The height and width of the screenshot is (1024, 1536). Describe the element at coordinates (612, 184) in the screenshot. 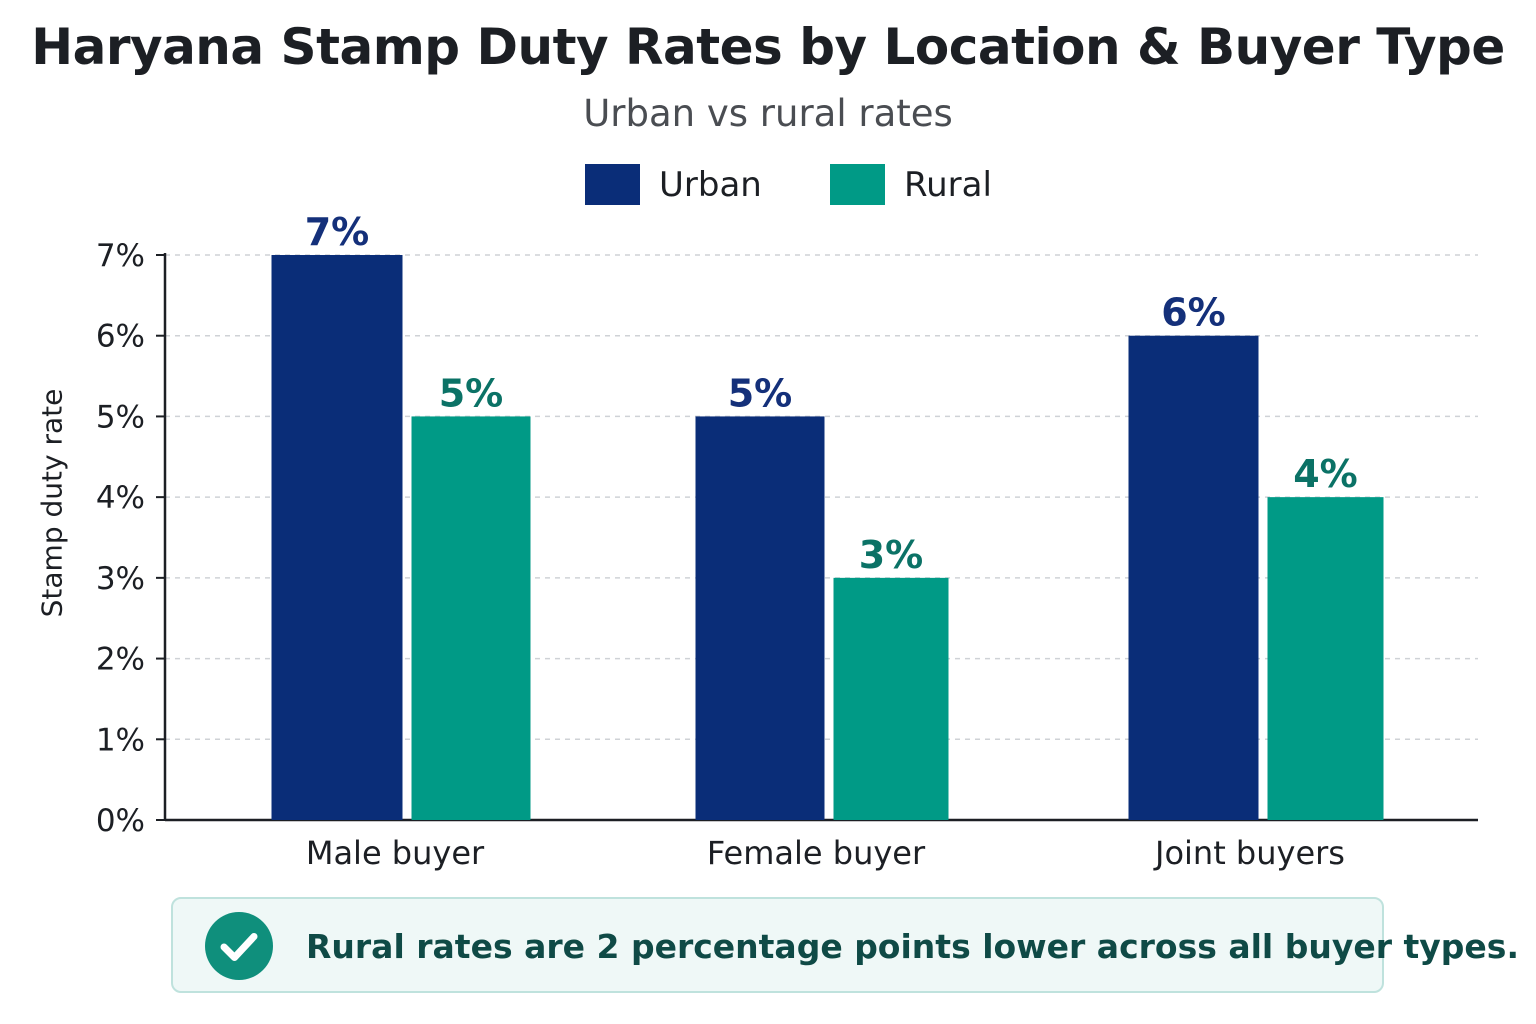

I see `legend-swatch-urban` at that location.